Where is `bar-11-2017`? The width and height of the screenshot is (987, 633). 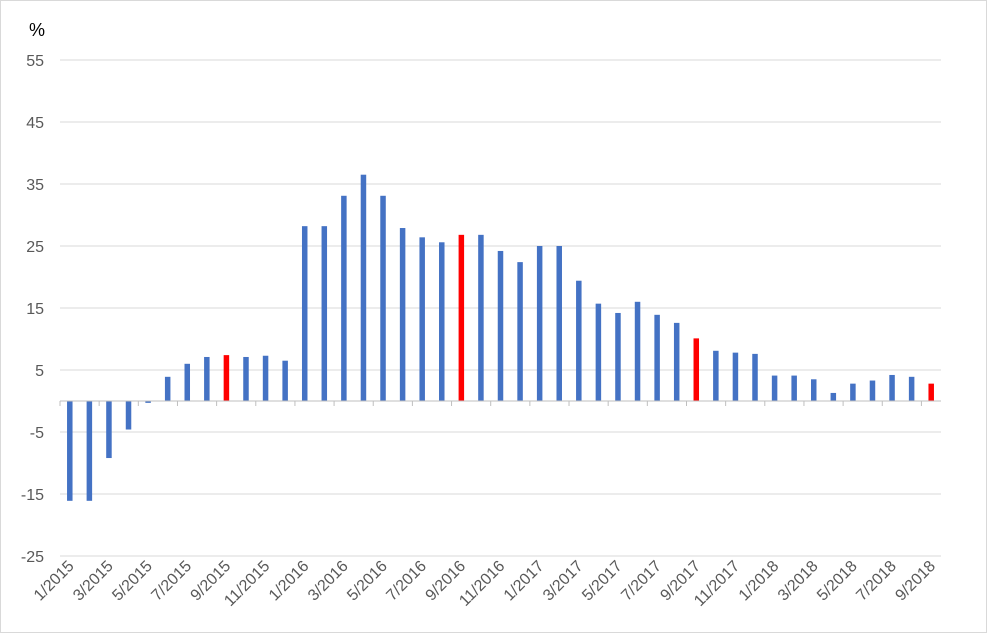
bar-11-2017 is located at coordinates (735, 376).